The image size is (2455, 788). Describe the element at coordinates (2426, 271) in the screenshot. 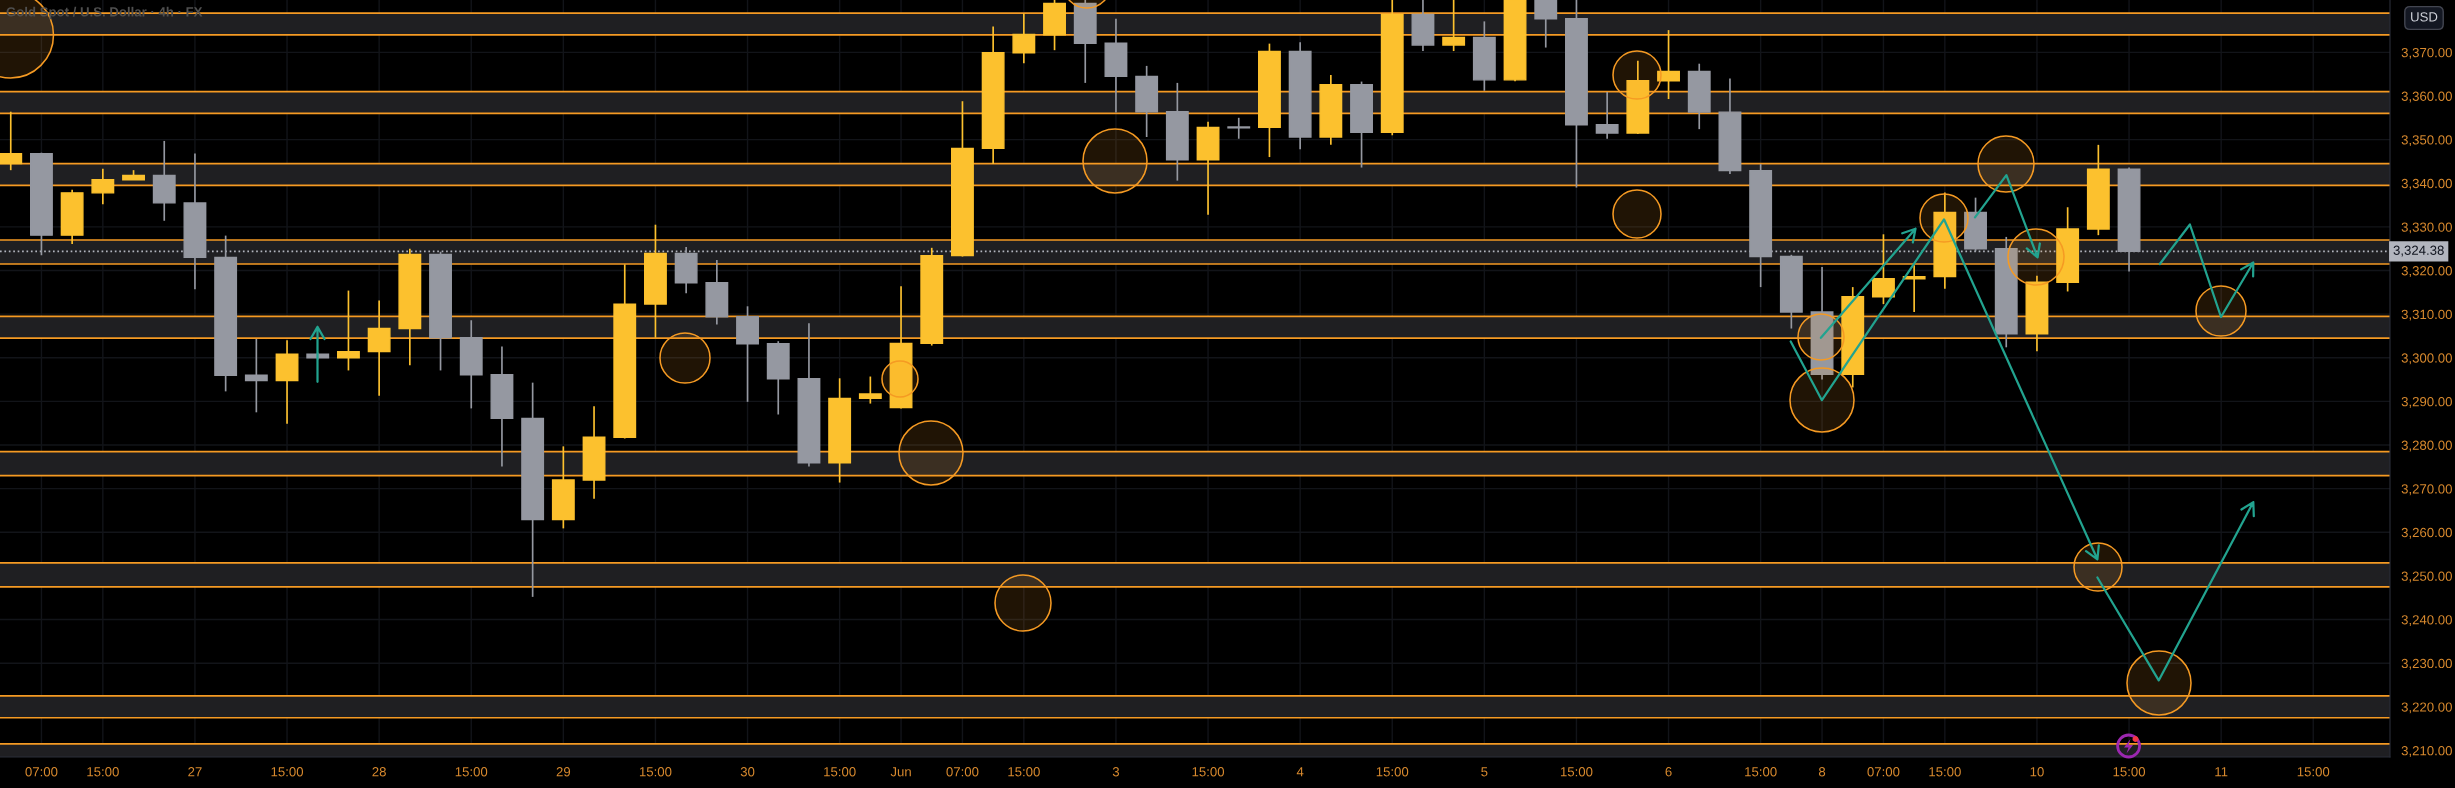

I see `y-tick-label: 3,320.00` at that location.